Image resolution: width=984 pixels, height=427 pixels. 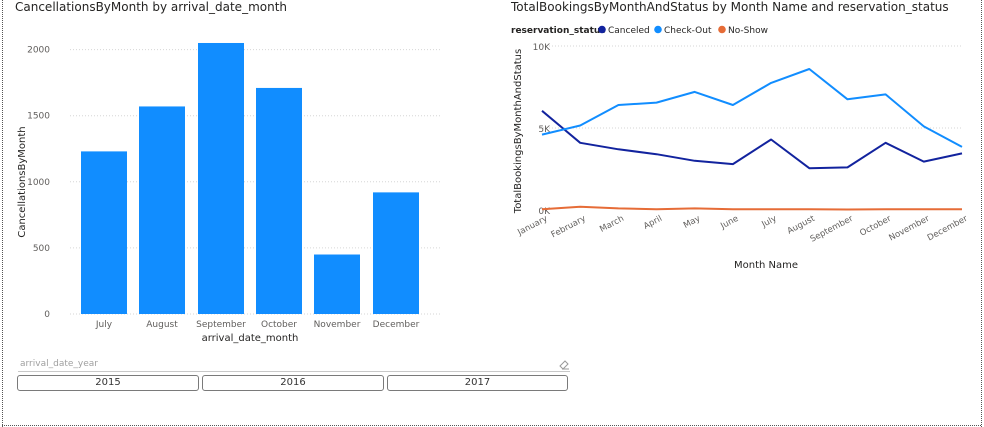 What do you see at coordinates (518, 131) in the screenshot?
I see `line-y-axis-title: TotalBookingsByMonthAndStatus` at bounding box center [518, 131].